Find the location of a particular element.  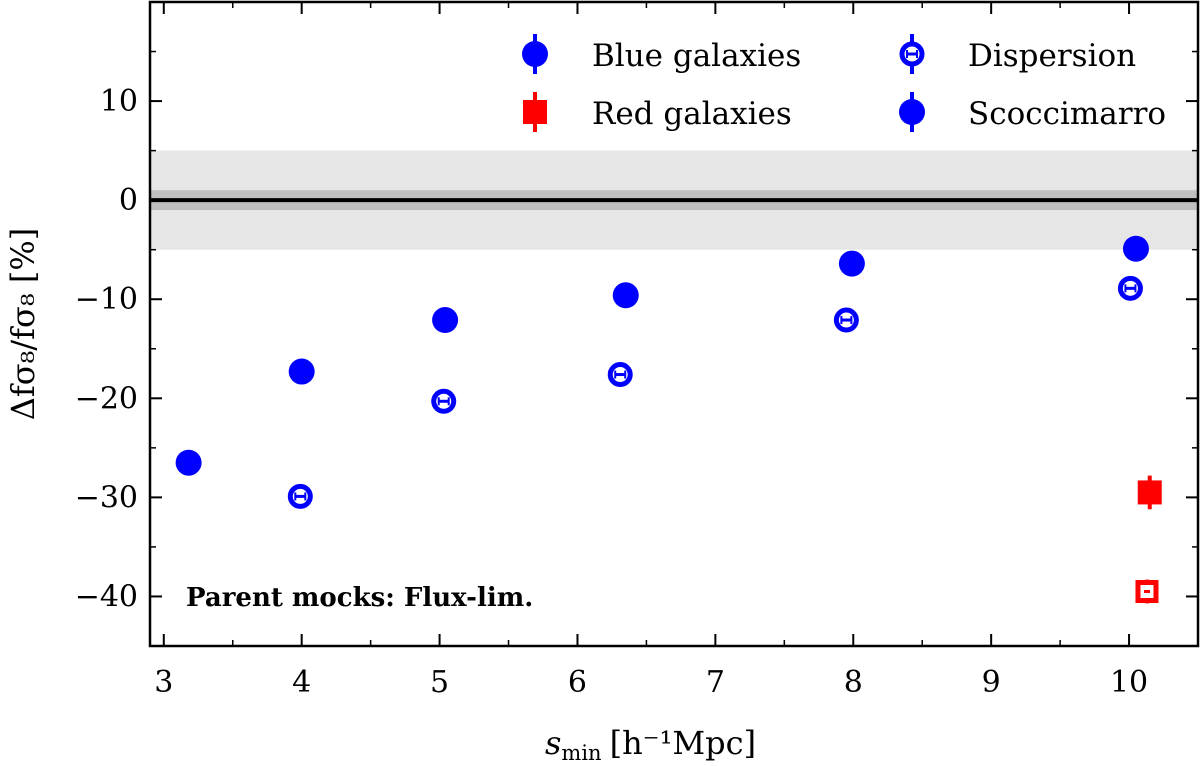

legend-entry-0: Blue galaxies is located at coordinates (661, 54).